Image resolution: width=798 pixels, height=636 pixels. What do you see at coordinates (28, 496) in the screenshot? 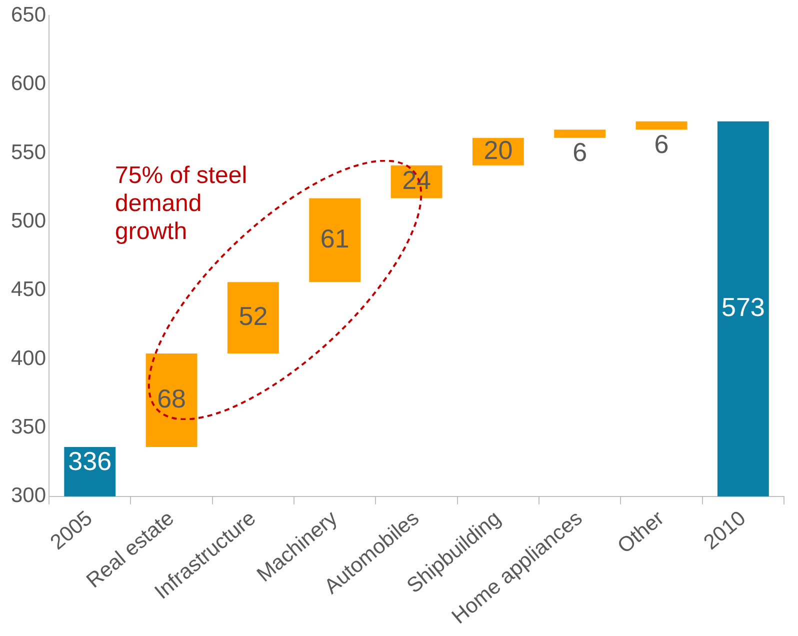
I see `y-tick-label: 300` at bounding box center [28, 496].